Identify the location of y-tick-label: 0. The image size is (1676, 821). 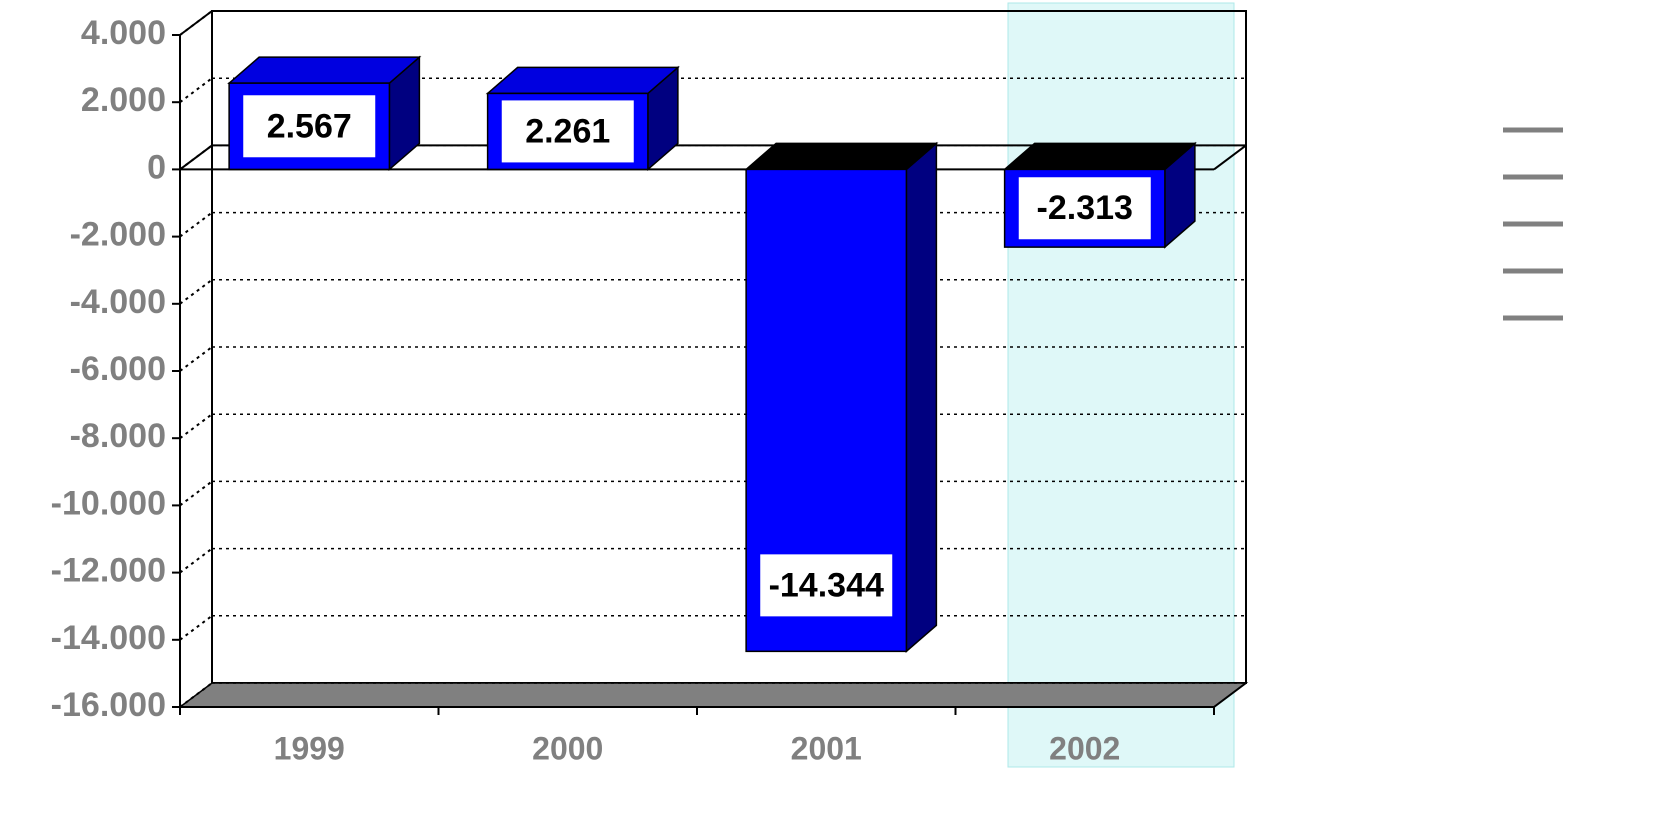
(156, 167).